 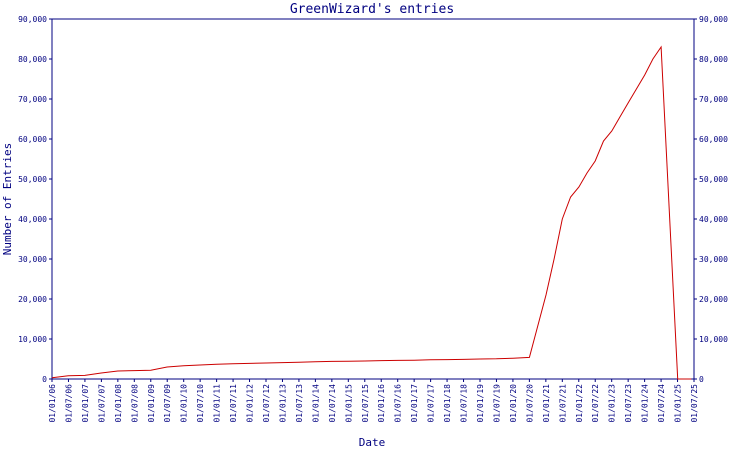 I want to click on x-tick-label: 01/07/21, so click(x=562, y=403).